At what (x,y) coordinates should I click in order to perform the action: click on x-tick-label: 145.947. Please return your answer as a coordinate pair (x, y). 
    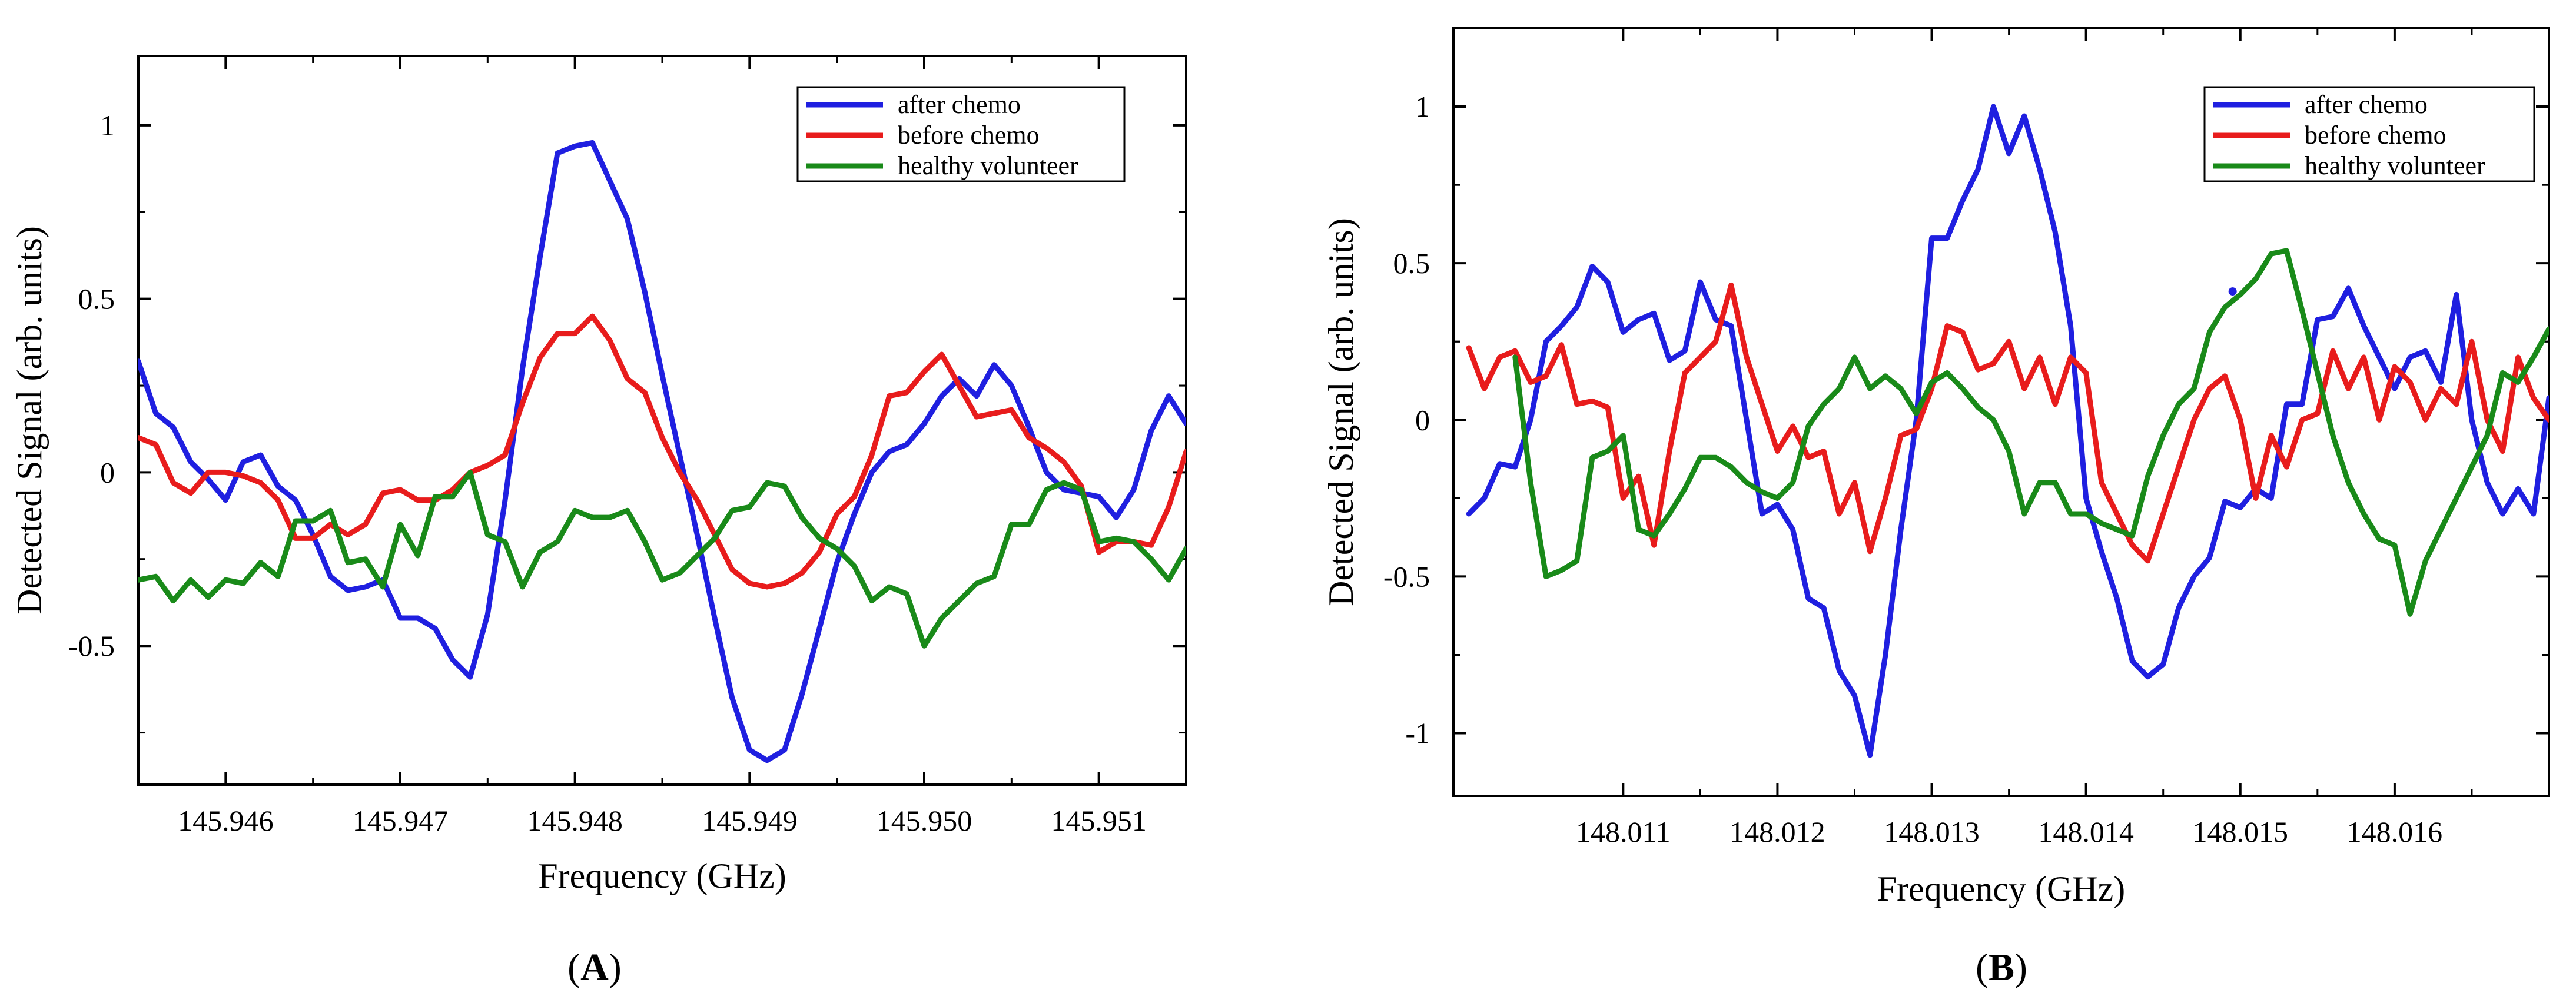
    Looking at the image, I should click on (401, 821).